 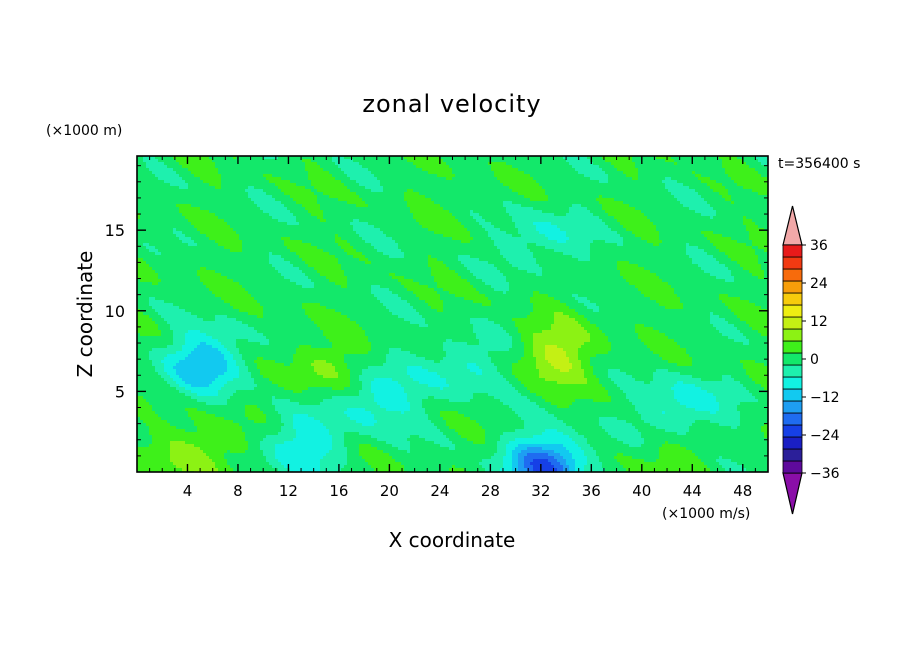 I want to click on colorbar-tick-label: 24, so click(x=819, y=284).